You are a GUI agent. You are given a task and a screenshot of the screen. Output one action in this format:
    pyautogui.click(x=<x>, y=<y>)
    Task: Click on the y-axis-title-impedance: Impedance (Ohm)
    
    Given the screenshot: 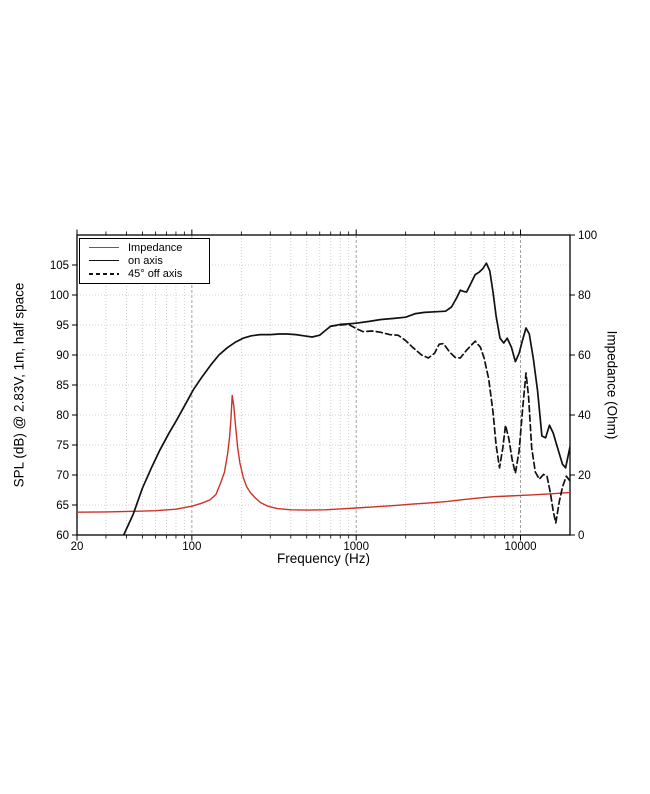 What is the action you would take?
    pyautogui.click(x=612, y=385)
    